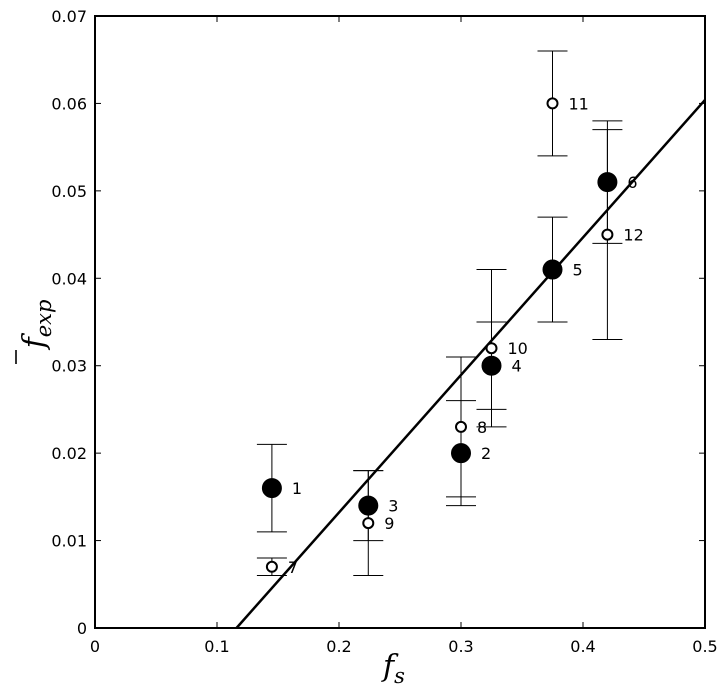 This screenshot has height=692, width=725. Describe the element at coordinates (517, 366) in the screenshot. I see `point-label-4: 4` at that location.